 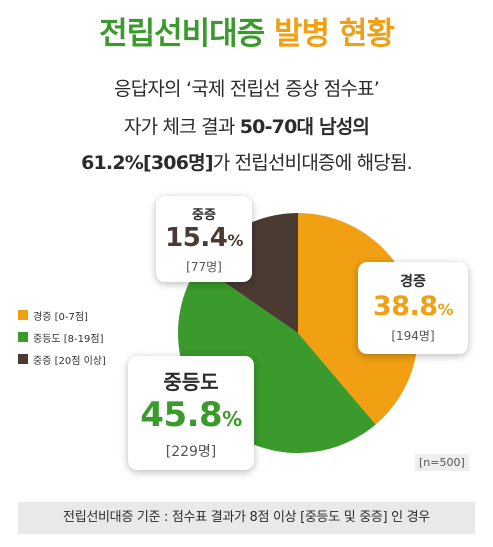 What do you see at coordinates (23, 337) in the screenshot?
I see `legend-swatch-moderate` at bounding box center [23, 337].